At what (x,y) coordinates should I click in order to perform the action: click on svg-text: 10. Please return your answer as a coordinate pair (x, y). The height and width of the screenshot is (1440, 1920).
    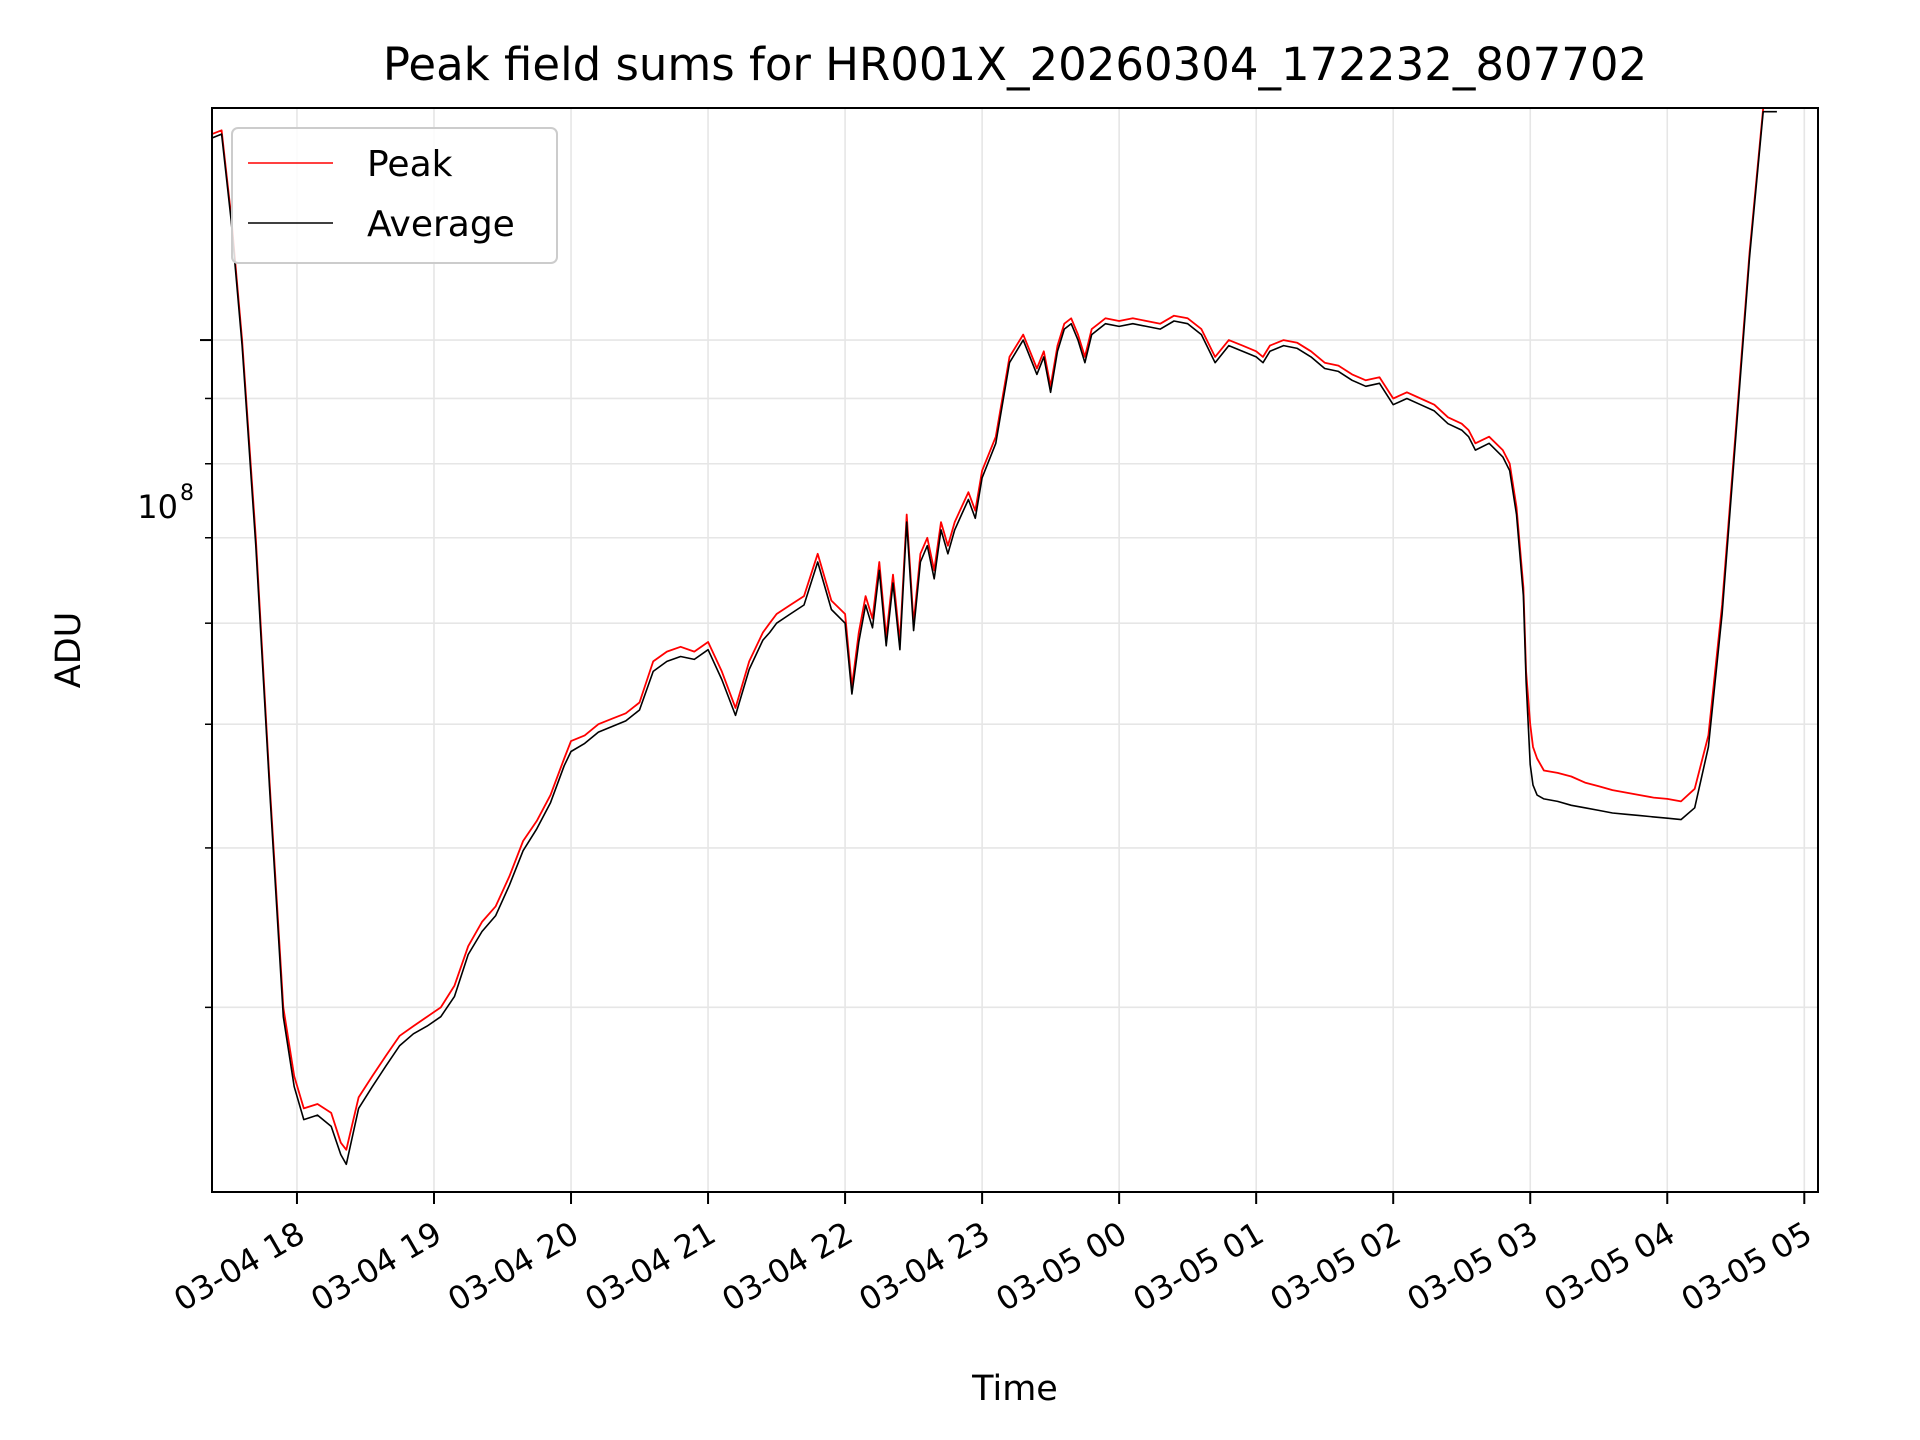
    Looking at the image, I should click on (157, 507).